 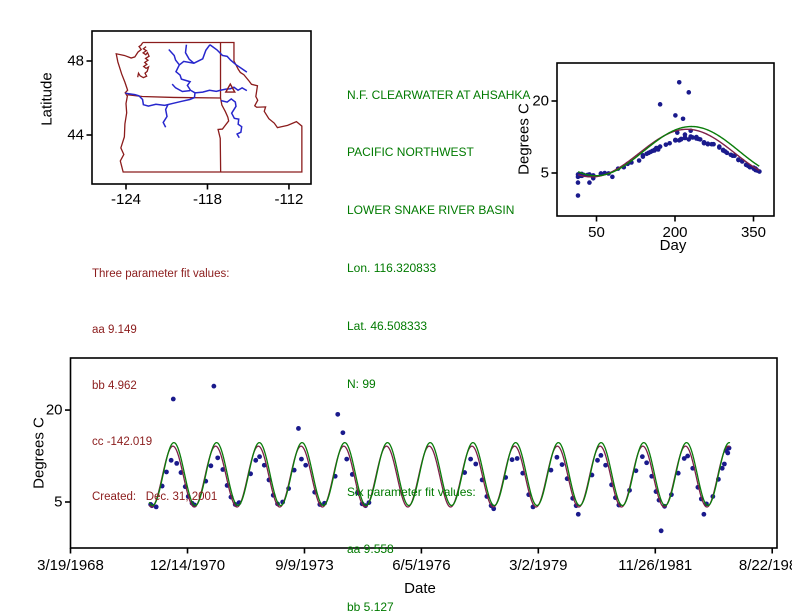 What do you see at coordinates (410, 152) in the screenshot?
I see `station-region: PACIFIC NORTHWEST` at bounding box center [410, 152].